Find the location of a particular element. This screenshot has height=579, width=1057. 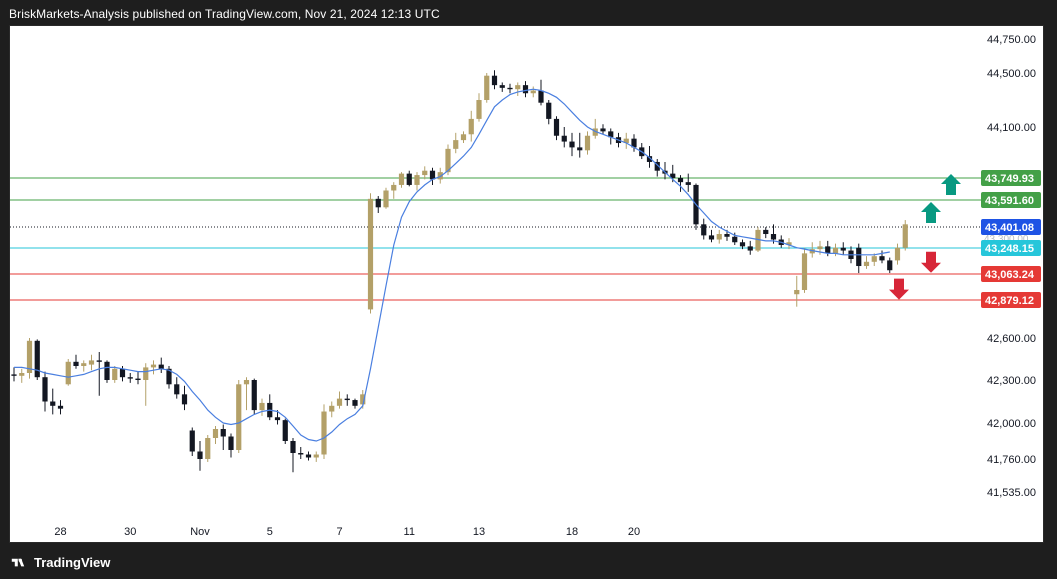

price-tag-label: 43,248.15 is located at coordinates (1009, 249).